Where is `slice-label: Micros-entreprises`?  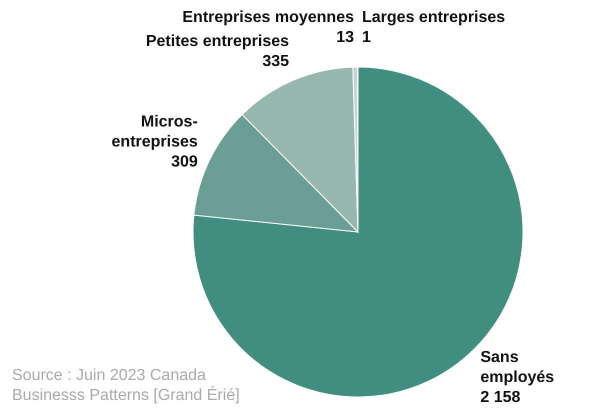
slice-label: Micros-entreprises is located at coordinates (155, 131).